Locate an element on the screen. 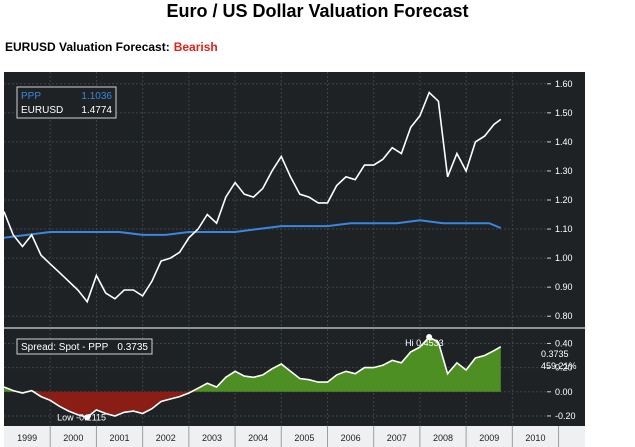 The image size is (635, 447). year-label: 2009 is located at coordinates (489, 438).